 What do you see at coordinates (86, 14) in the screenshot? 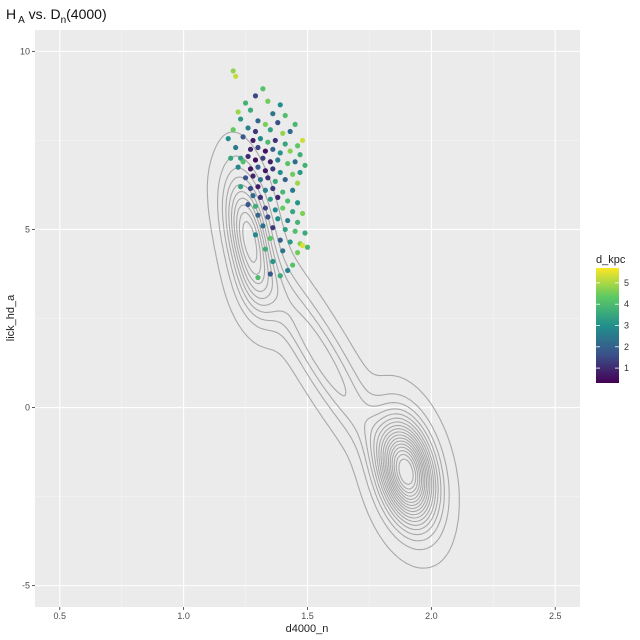
I see `title-tail: (4000)` at bounding box center [86, 14].